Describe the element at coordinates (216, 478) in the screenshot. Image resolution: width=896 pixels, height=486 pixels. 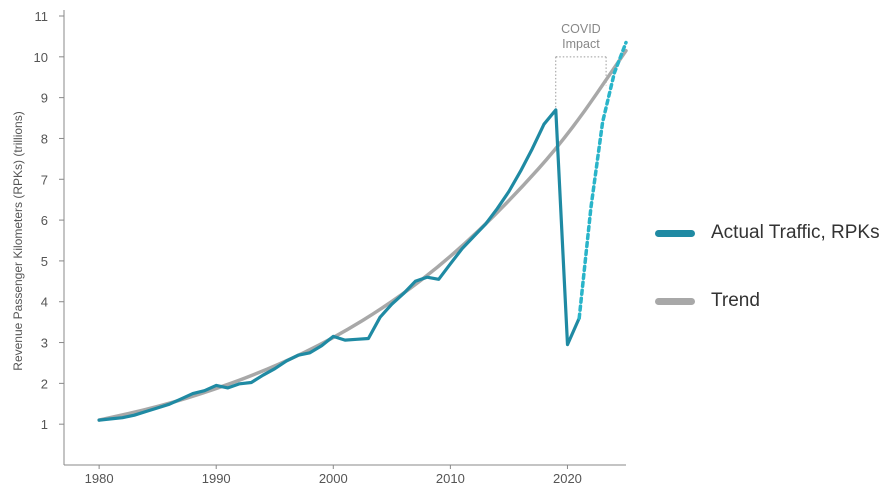
I see `x-tick-label: 1990` at that location.